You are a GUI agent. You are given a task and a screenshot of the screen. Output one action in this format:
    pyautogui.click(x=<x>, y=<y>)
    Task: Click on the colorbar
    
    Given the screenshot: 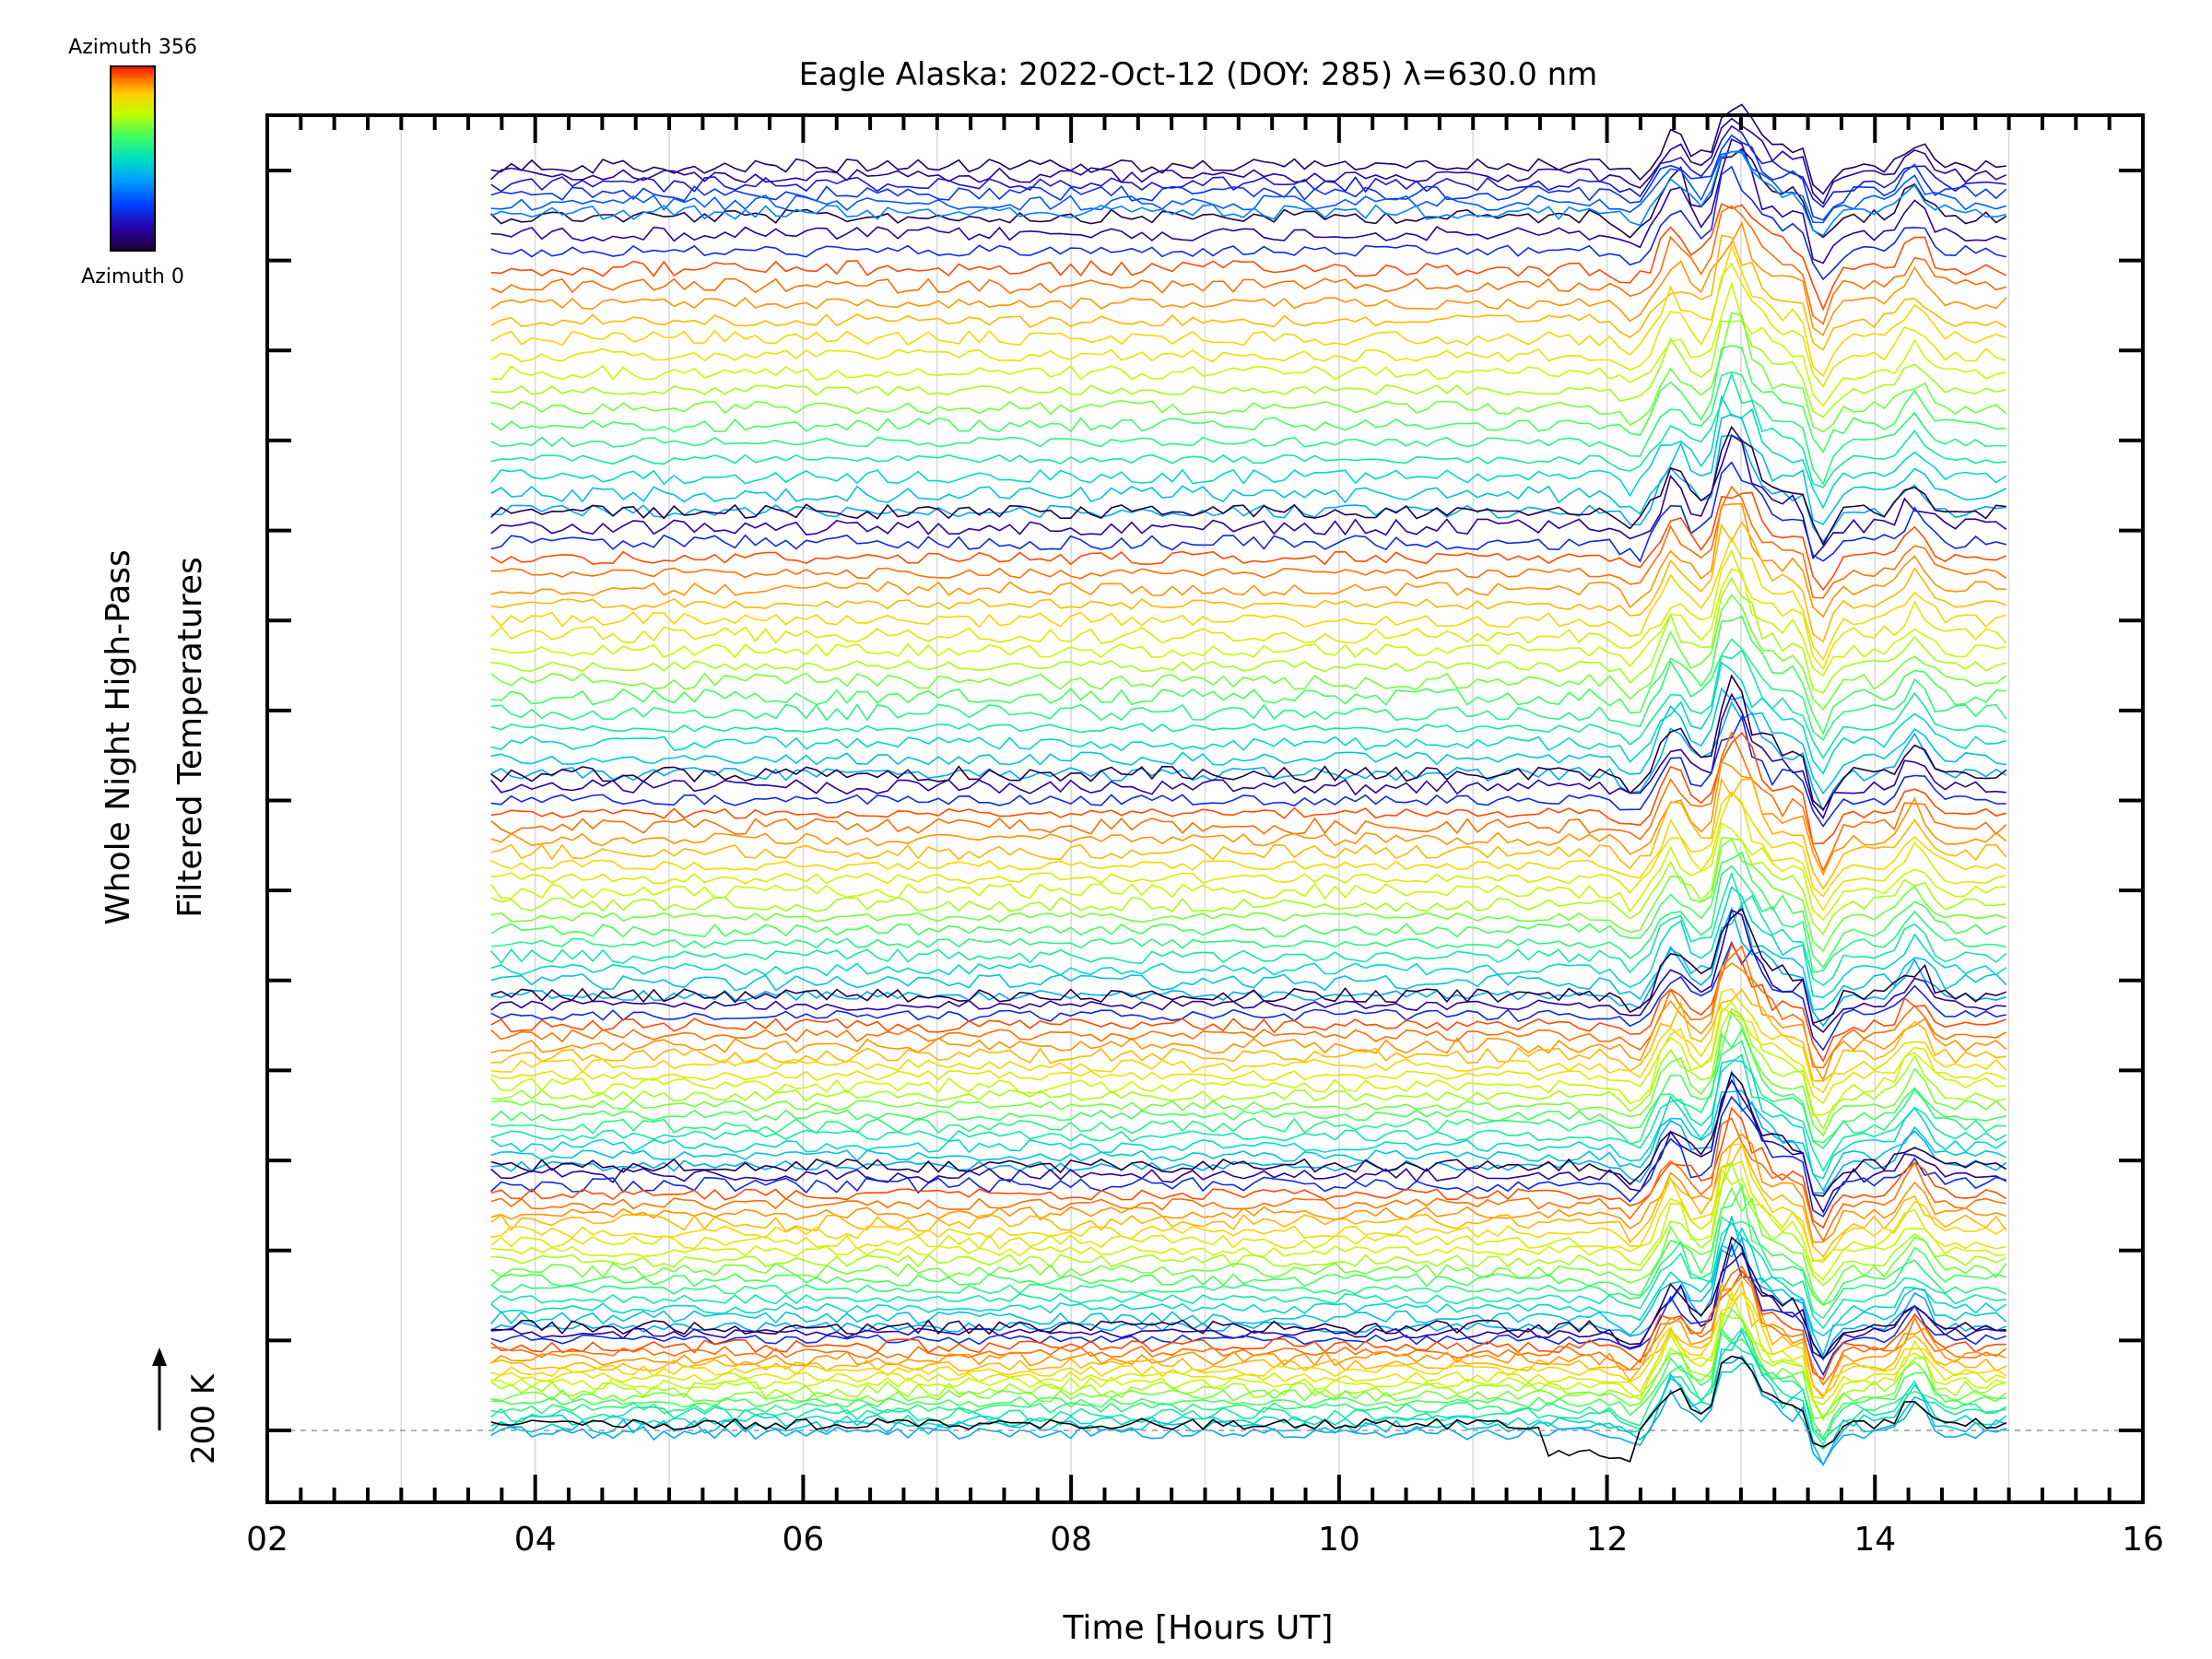 What is the action you would take?
    pyautogui.click(x=133, y=158)
    